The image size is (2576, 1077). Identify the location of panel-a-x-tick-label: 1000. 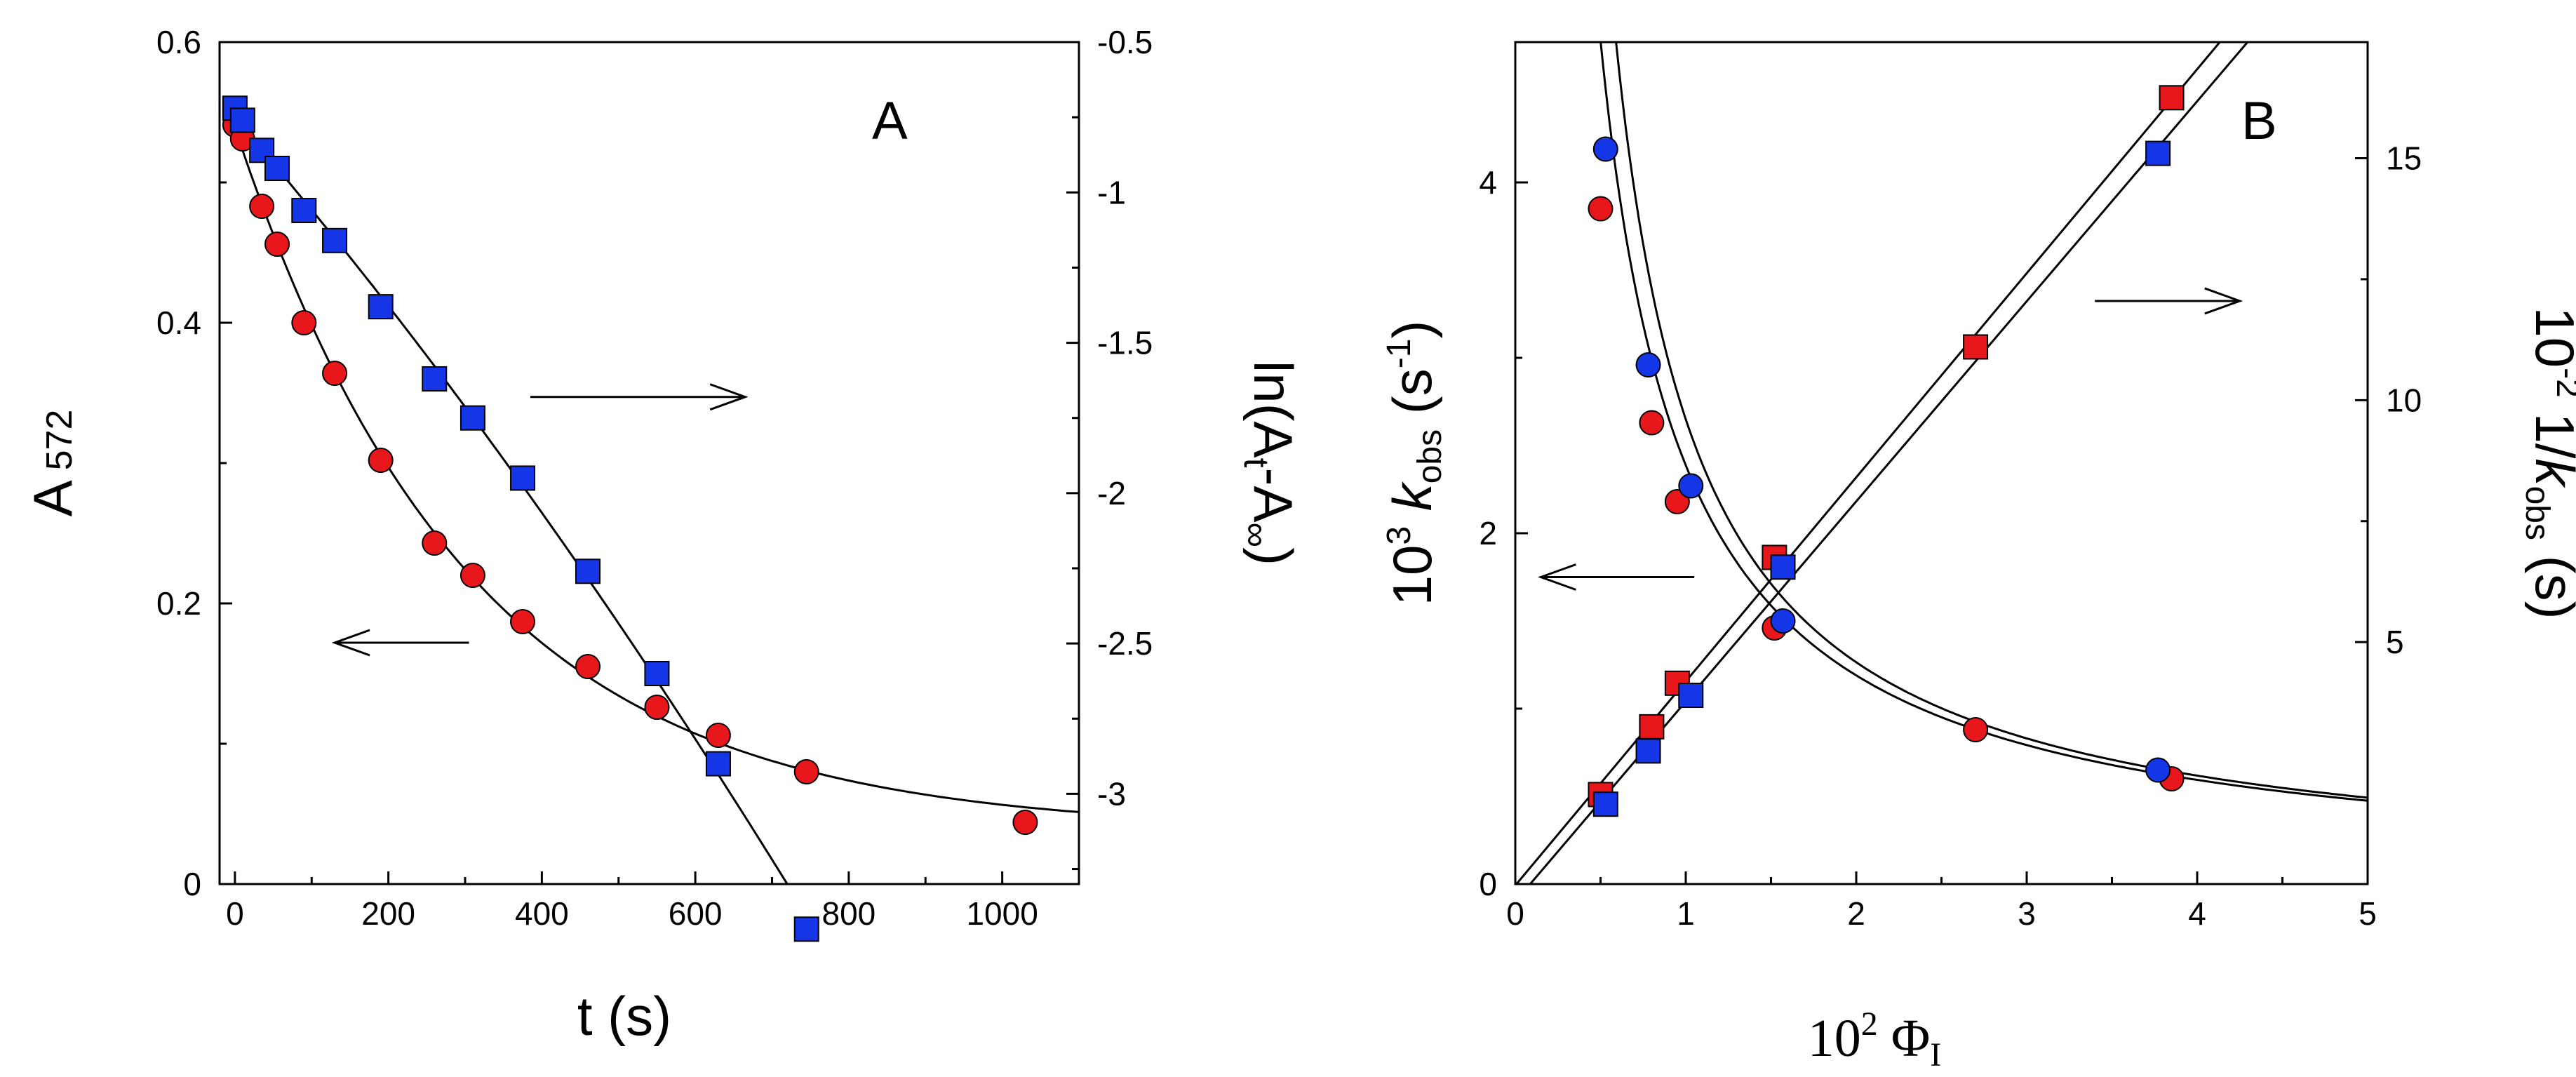
(1002, 913).